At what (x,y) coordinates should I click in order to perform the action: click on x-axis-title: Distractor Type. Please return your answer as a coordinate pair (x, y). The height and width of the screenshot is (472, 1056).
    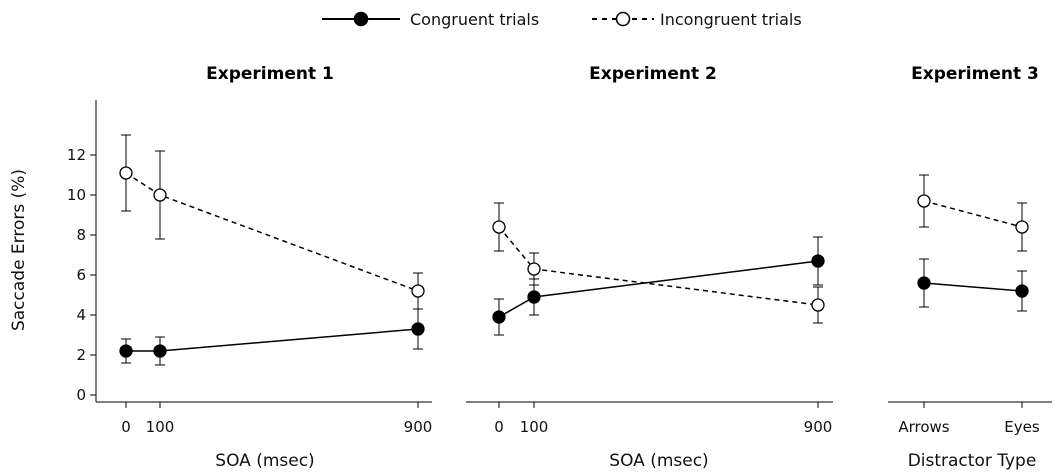
    Looking at the image, I should click on (972, 461).